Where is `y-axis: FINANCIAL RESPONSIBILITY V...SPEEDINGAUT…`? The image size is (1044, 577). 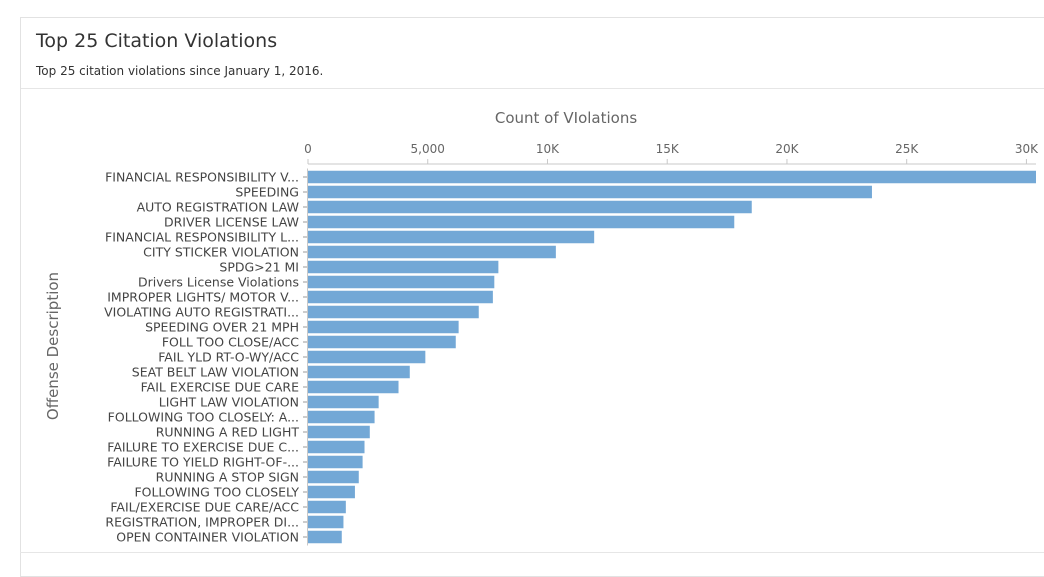
y-axis: FINANCIAL RESPONSIBILITY V...SPEEDINGAUT… is located at coordinates (206, 357).